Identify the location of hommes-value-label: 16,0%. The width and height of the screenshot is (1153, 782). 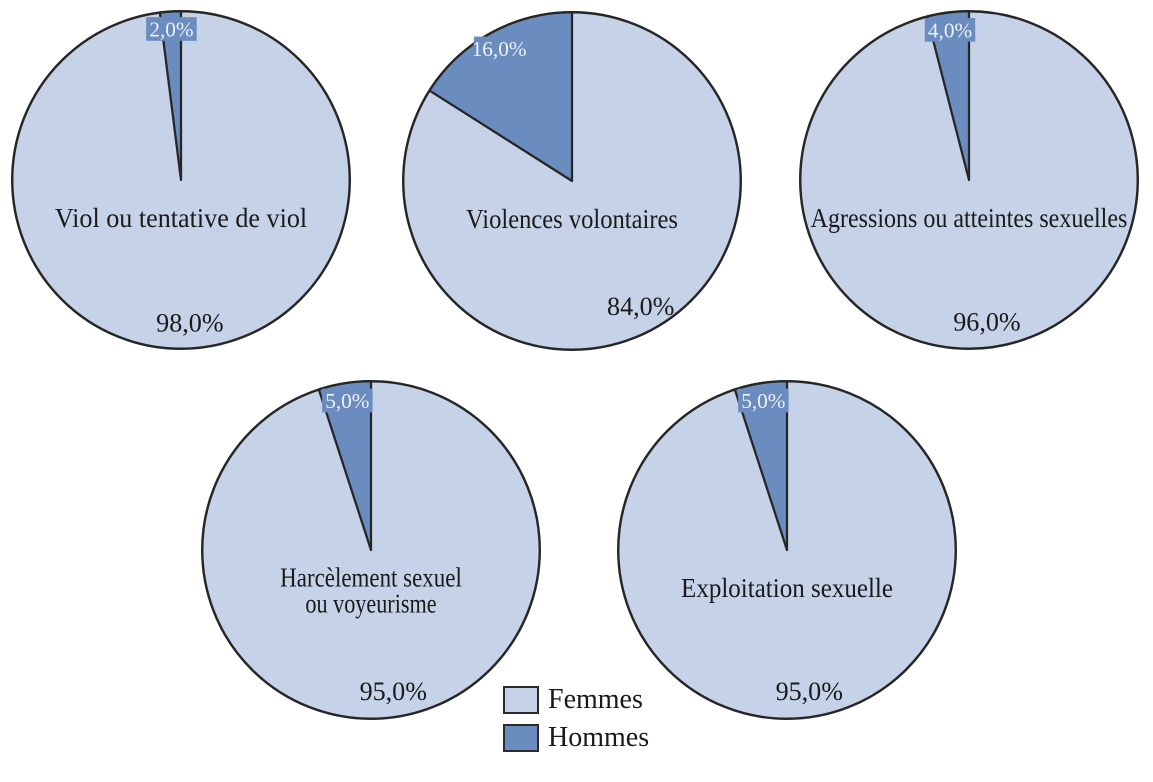
(499, 49).